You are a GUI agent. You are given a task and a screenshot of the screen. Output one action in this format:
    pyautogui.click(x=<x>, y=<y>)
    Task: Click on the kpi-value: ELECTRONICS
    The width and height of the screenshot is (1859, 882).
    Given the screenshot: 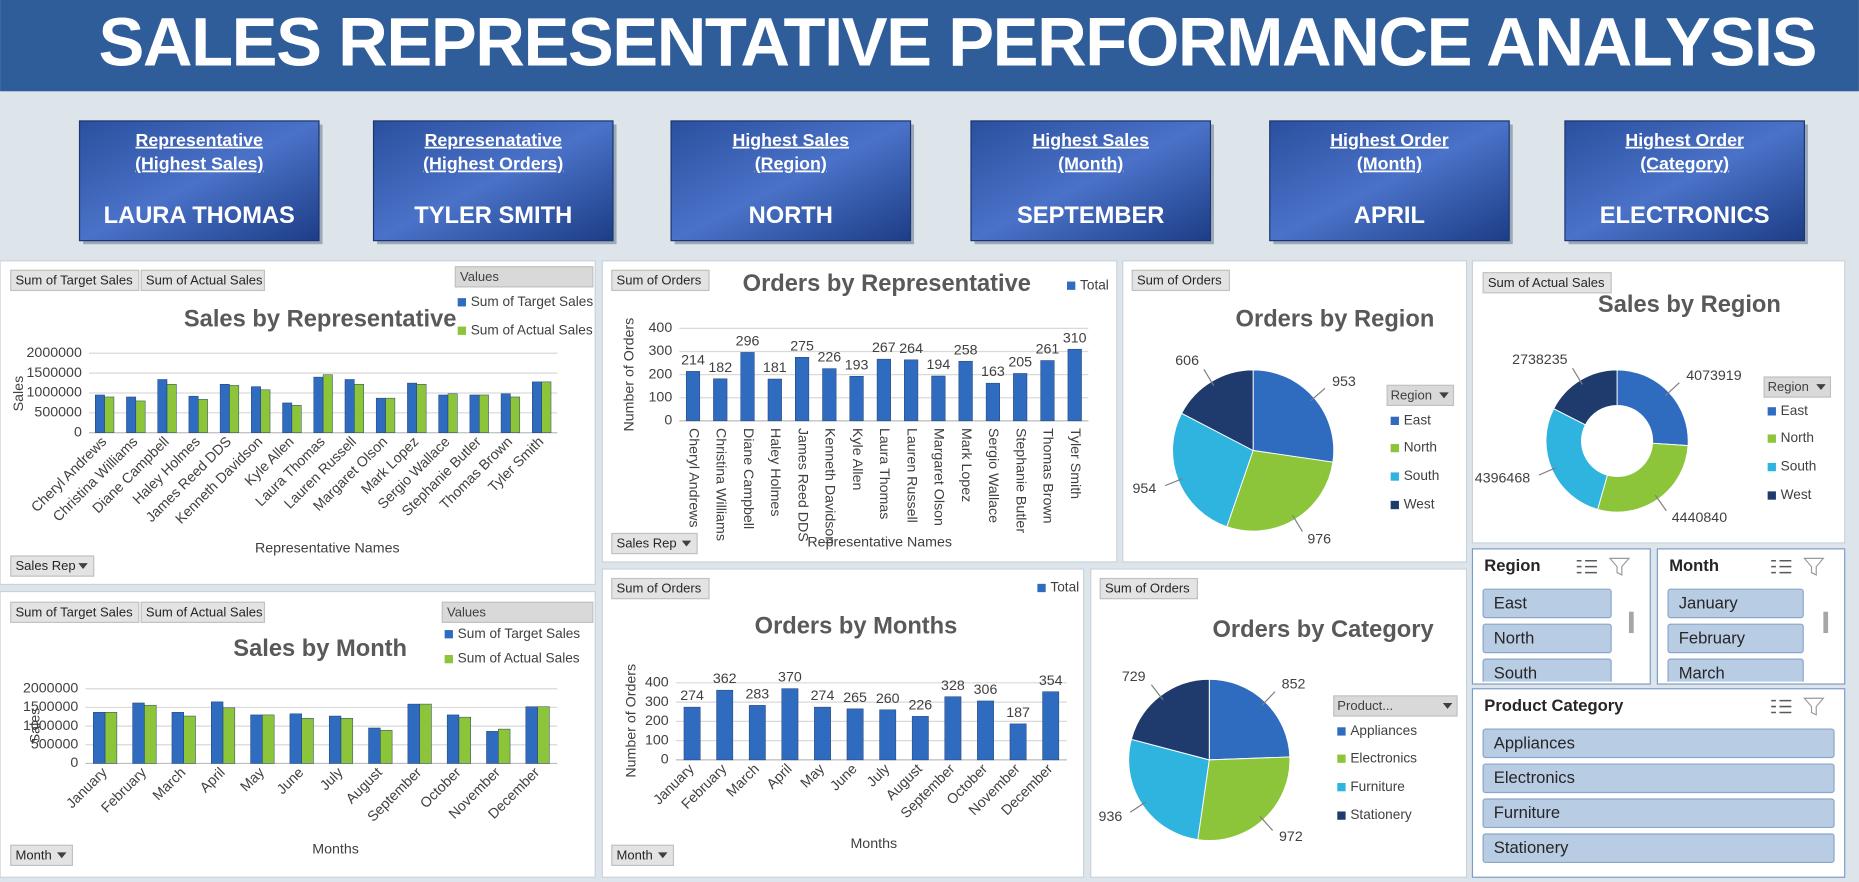 What is the action you would take?
    pyautogui.click(x=1685, y=216)
    